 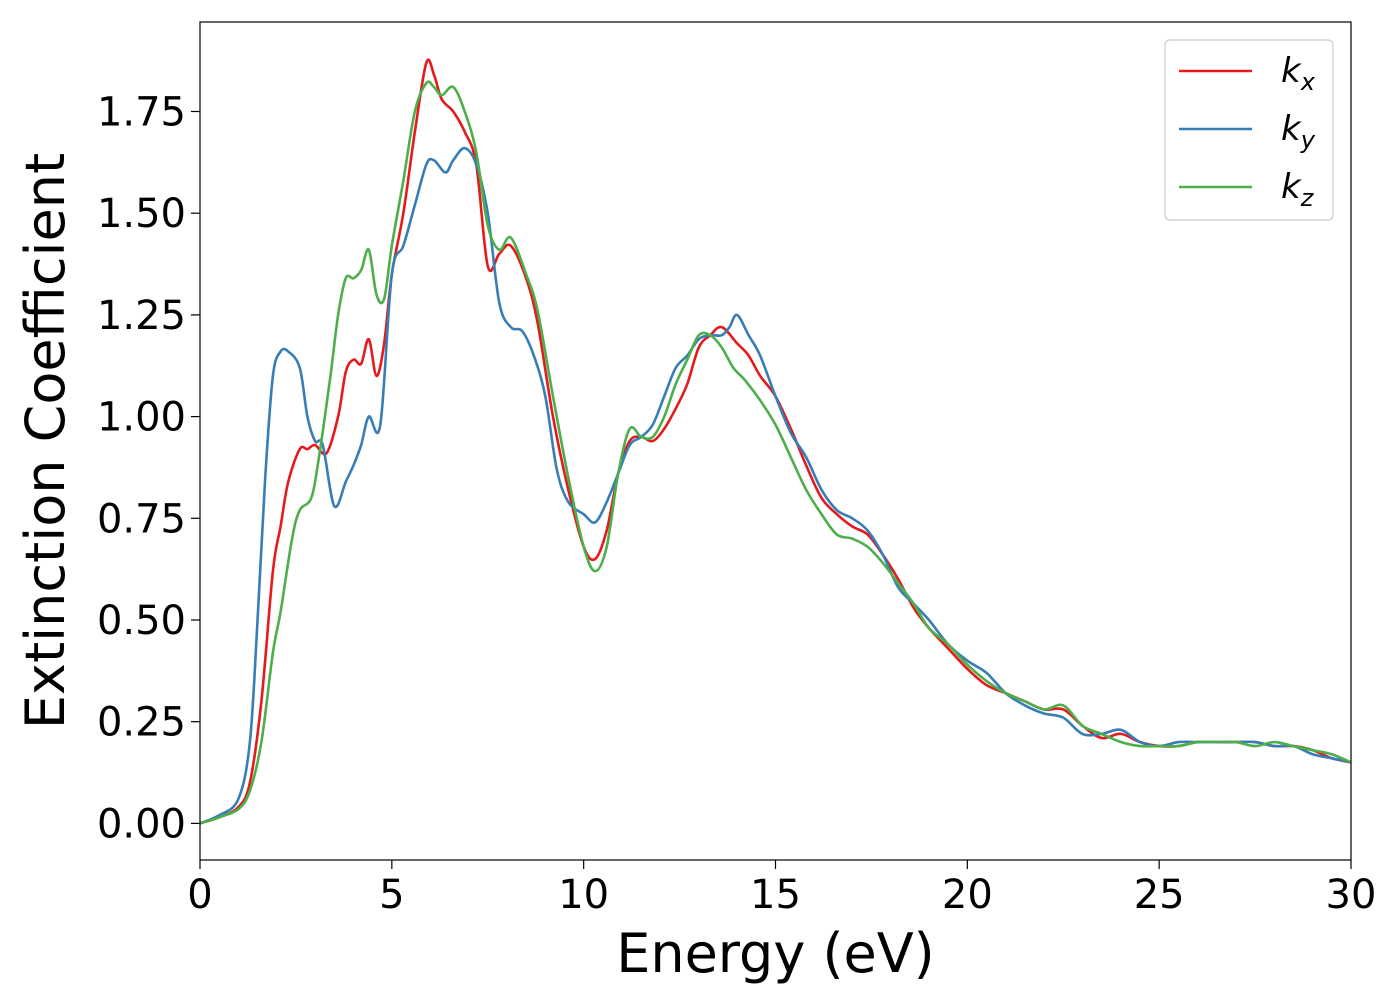 I want to click on y-axis-ticks: 0.00 0.25 0.50 0.75 1.00 1.25 1.50 1.75, so click(x=148, y=468).